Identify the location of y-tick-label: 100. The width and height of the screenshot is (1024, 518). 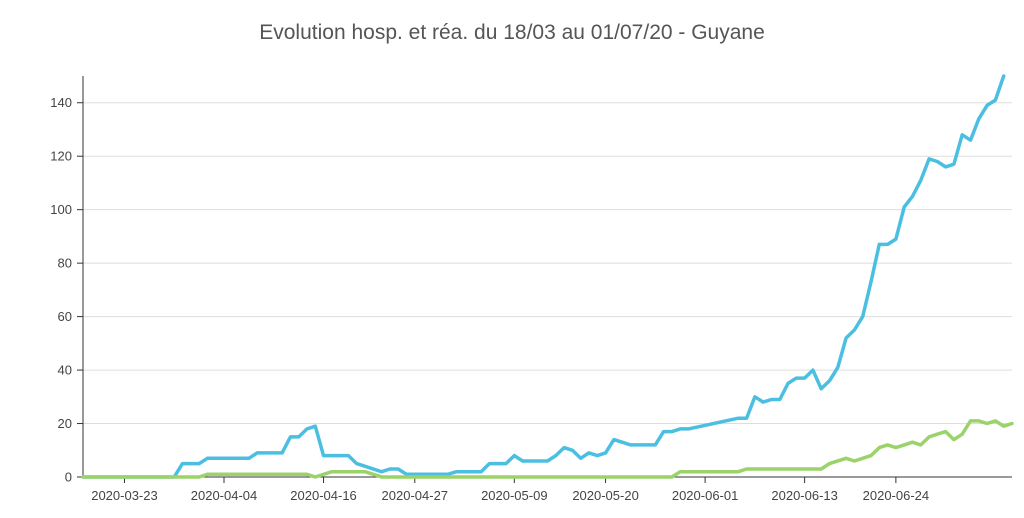
(61, 209).